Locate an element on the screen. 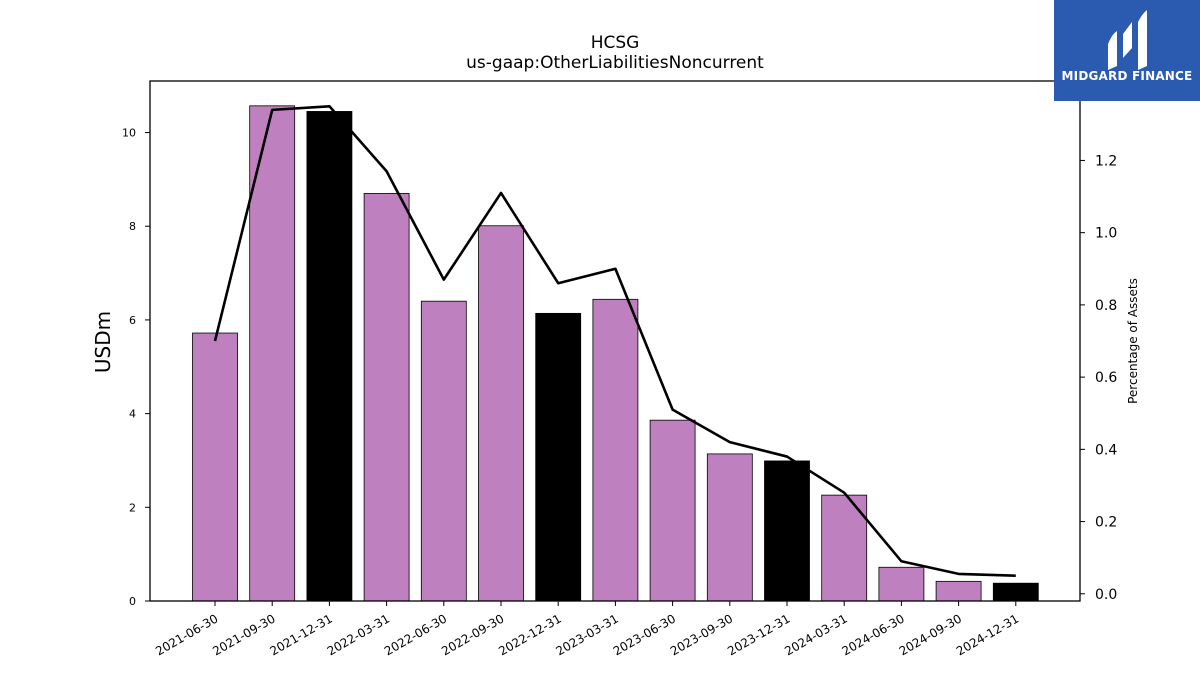  x-tick-label: 2024-03-31 is located at coordinates (815, 634).